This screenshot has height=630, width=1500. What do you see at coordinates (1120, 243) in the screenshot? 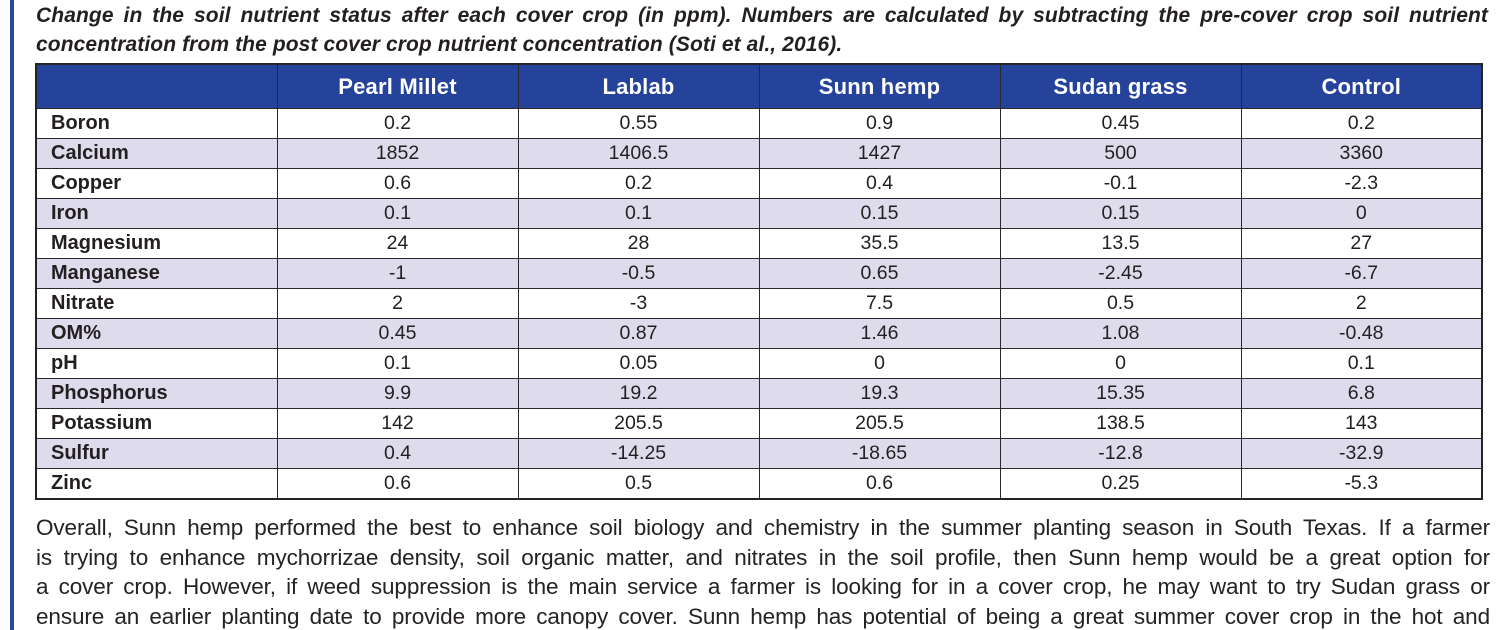
I see `value-cell: 13.5` at bounding box center [1120, 243].